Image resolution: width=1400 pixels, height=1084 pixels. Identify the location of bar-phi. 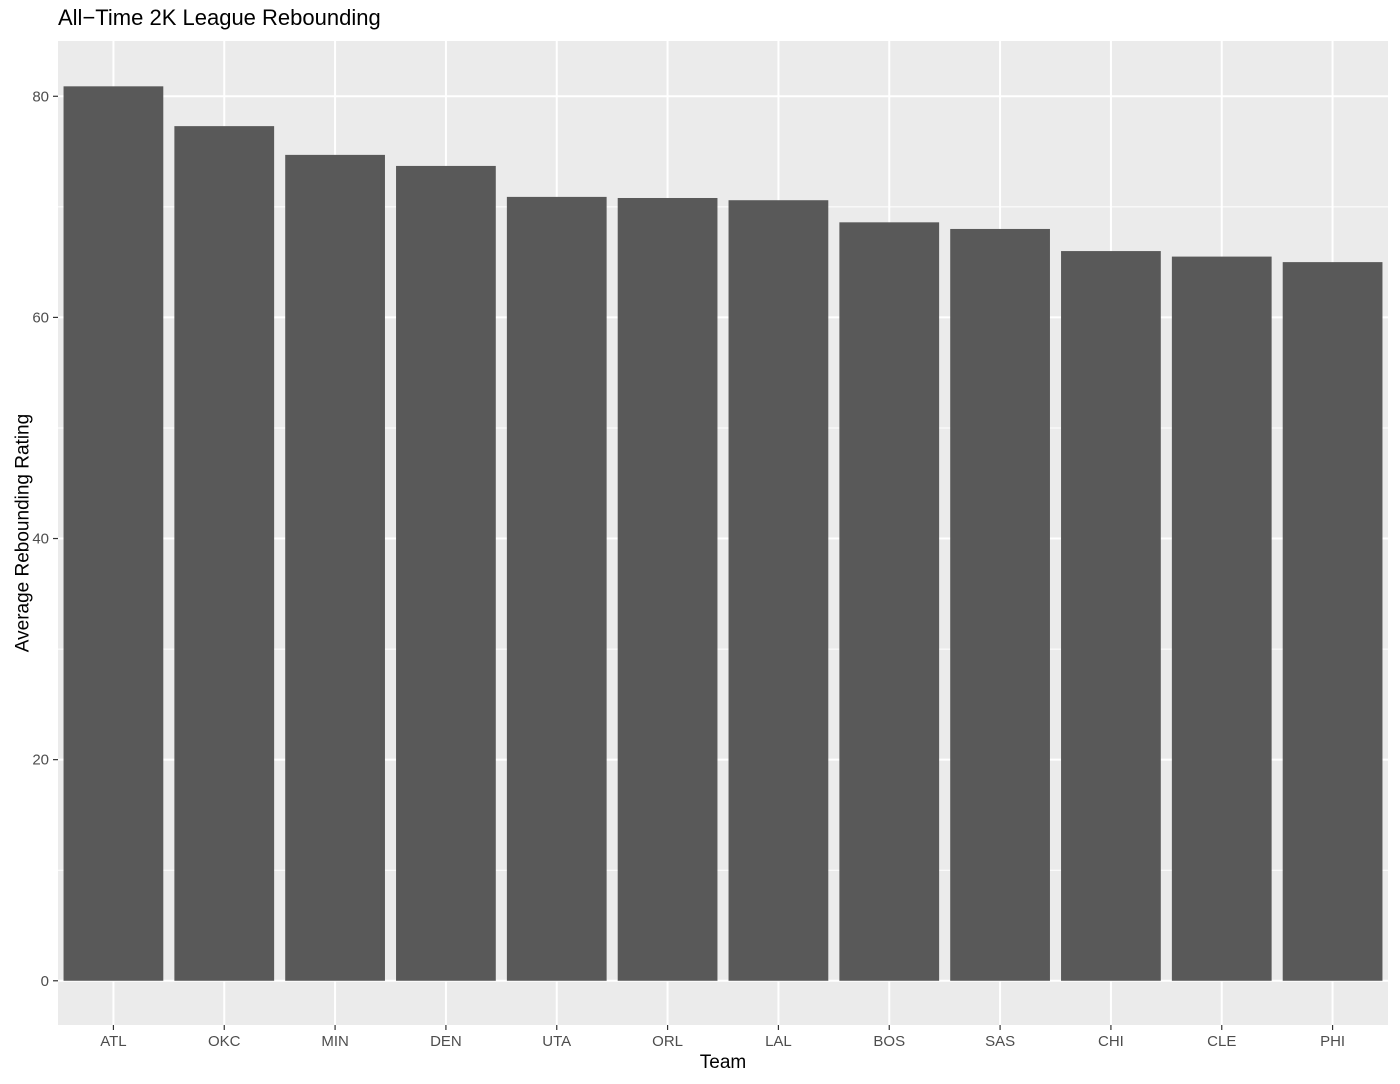
(1332, 621).